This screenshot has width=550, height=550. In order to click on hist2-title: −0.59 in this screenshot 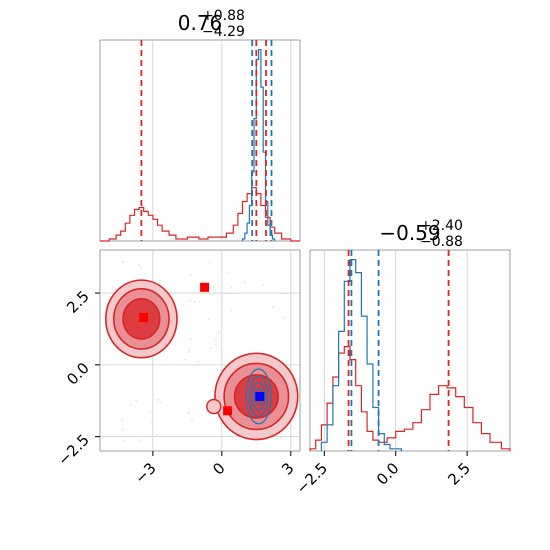, I will do `click(409, 233)`.